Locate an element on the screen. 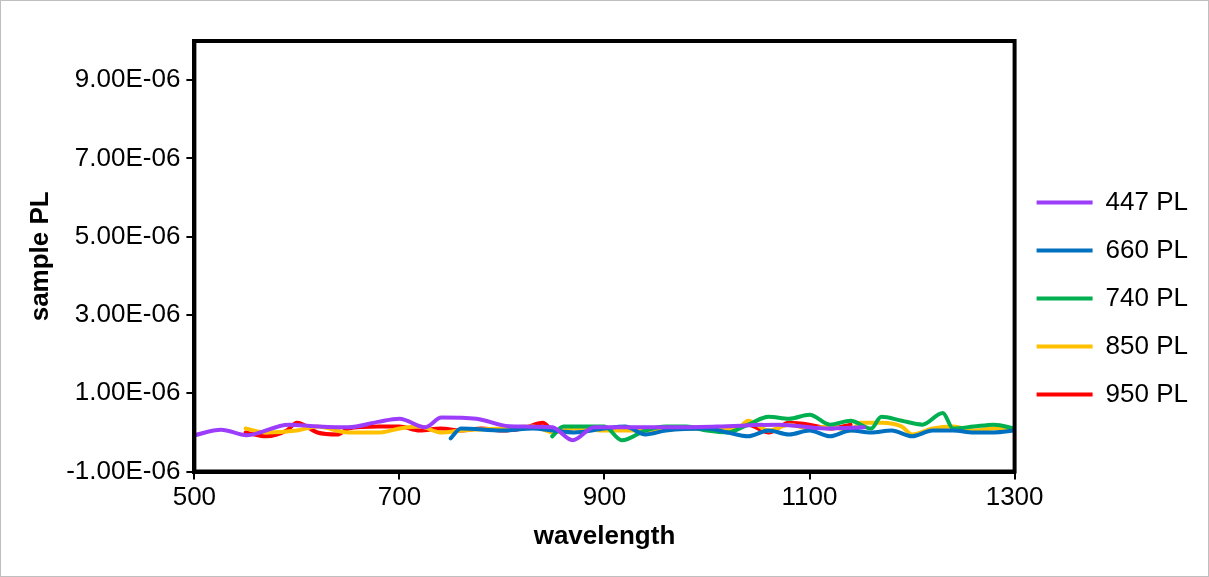 The image size is (1209, 577). y-tick-label: 7.00E-06 is located at coordinates (127, 156).